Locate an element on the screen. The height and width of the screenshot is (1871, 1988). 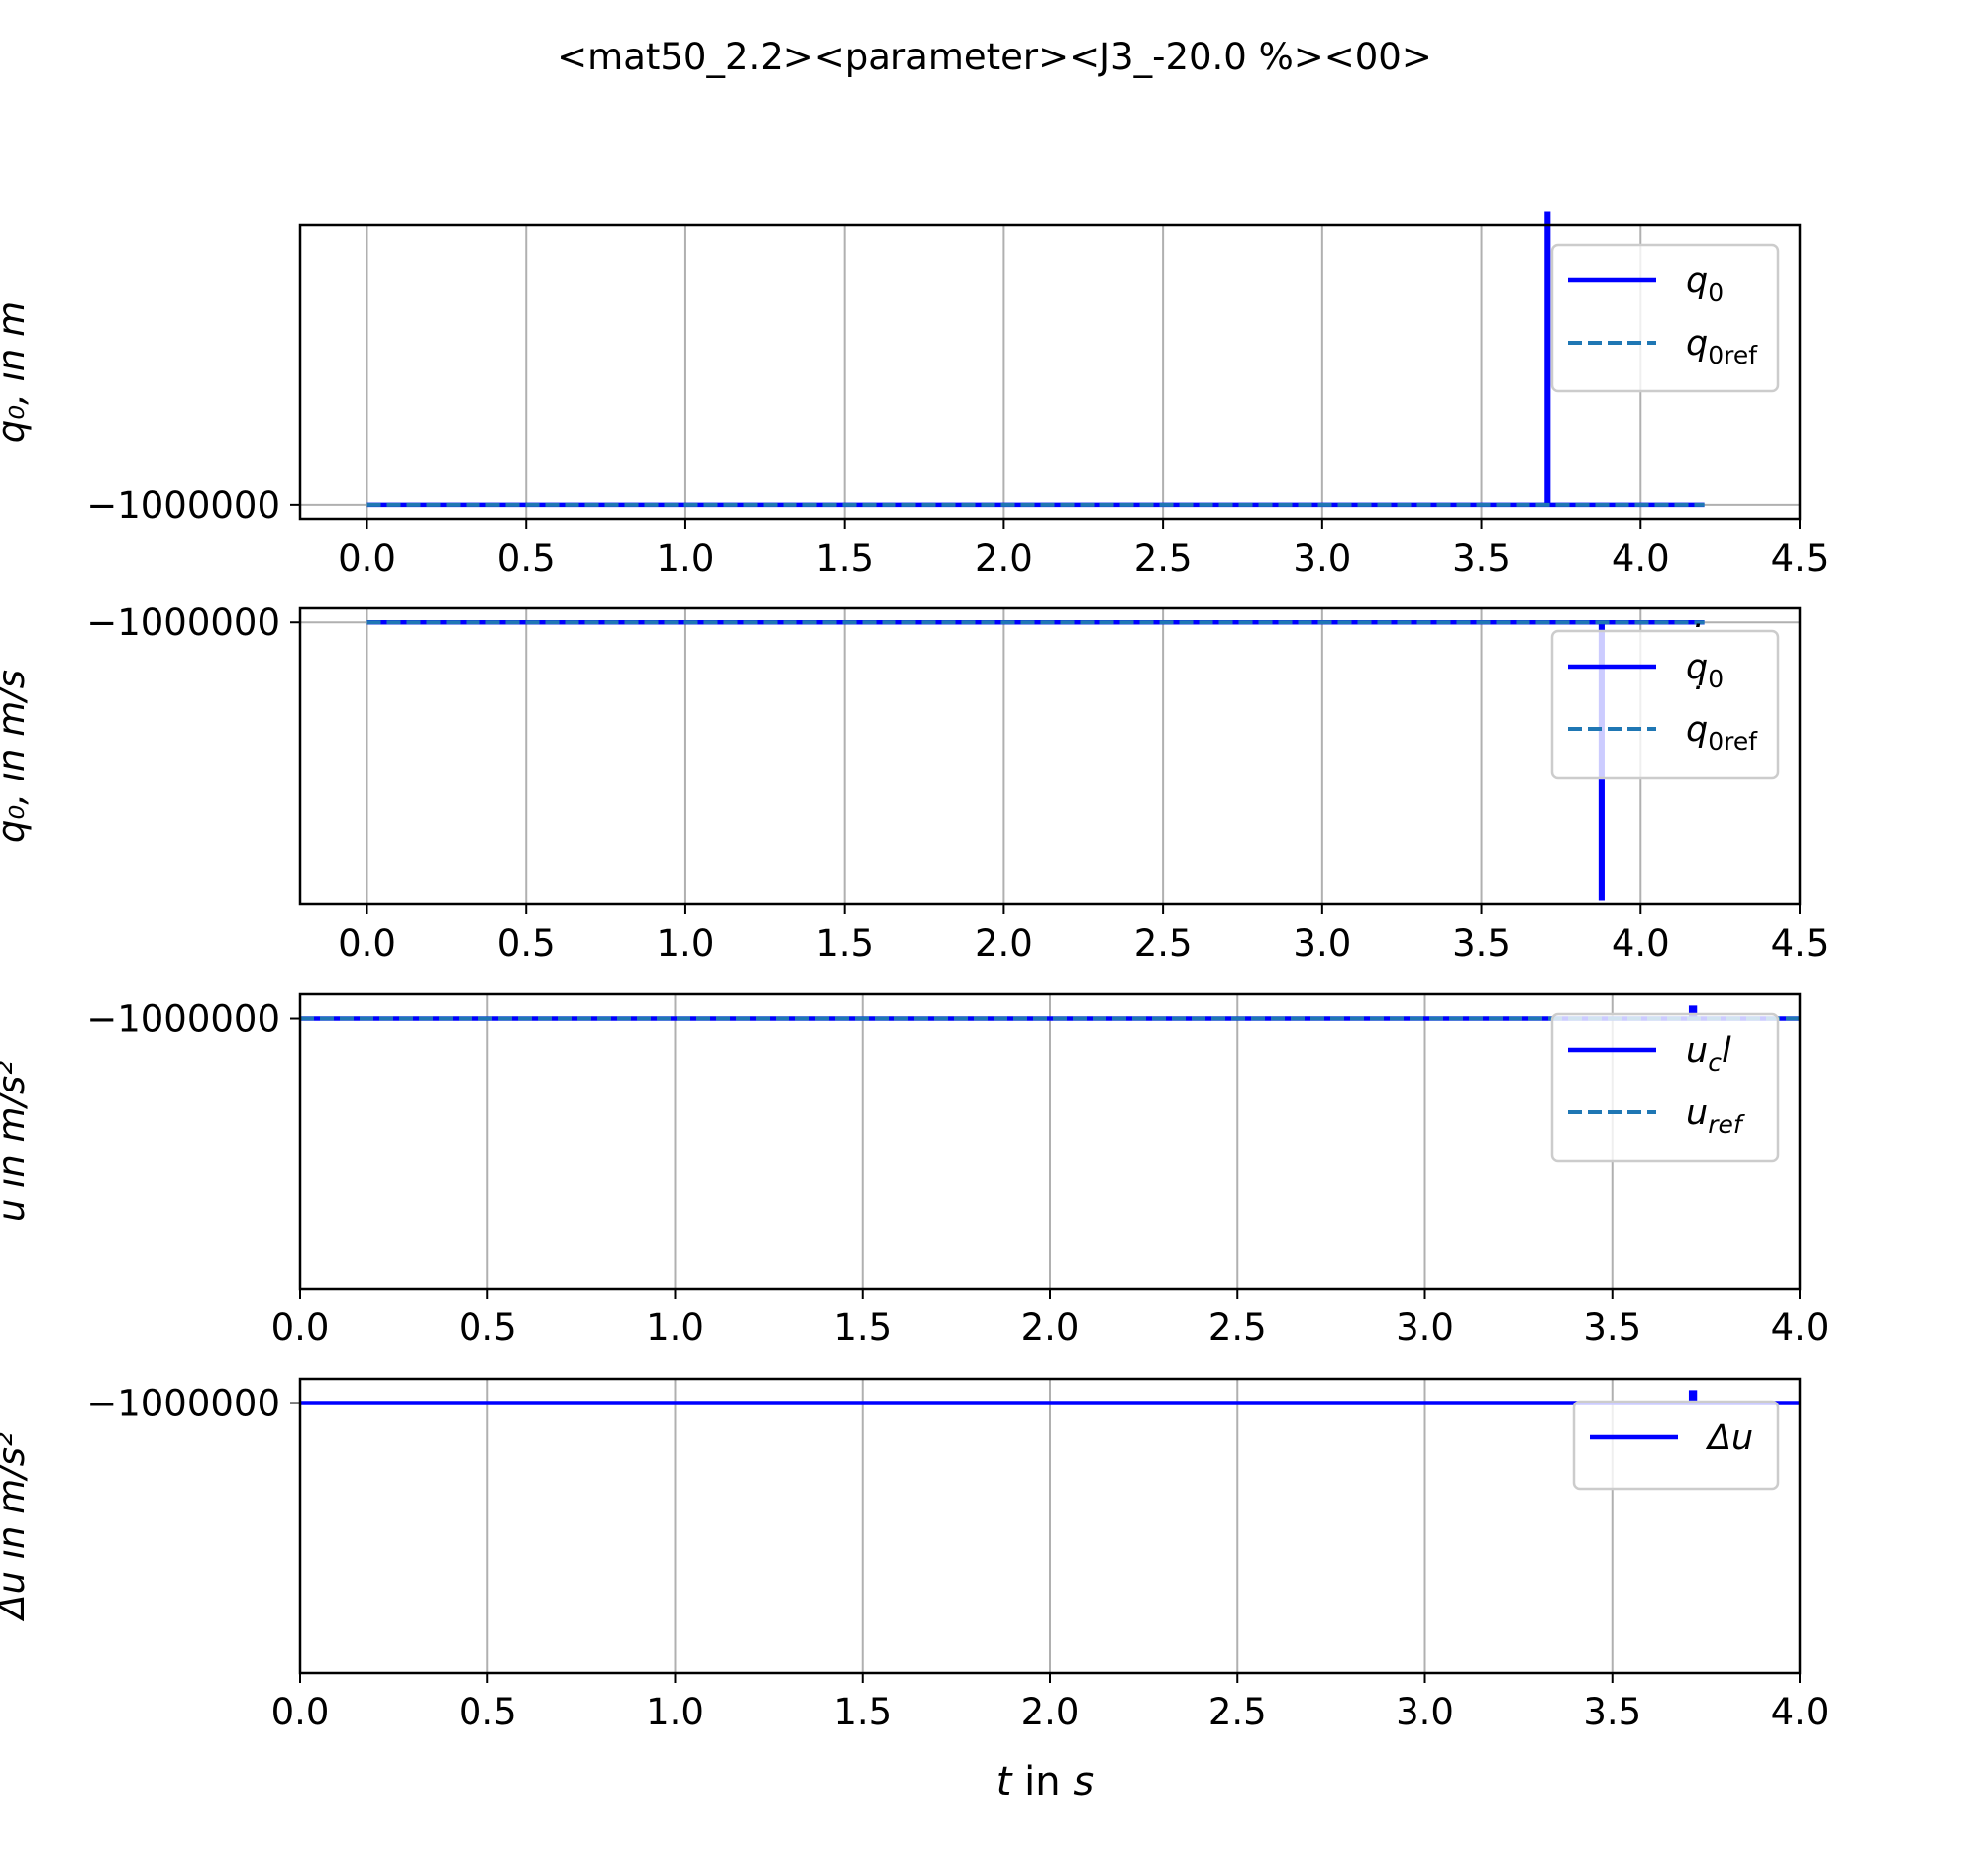
y-axis-label: Δu in m/s² is located at coordinates (16, 1527).